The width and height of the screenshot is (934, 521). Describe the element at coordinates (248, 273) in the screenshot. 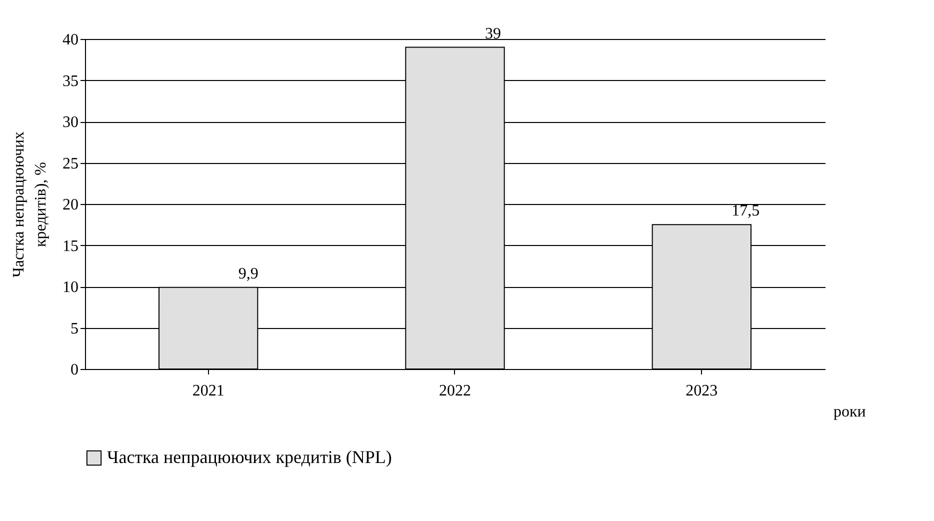

I see `text: 9,9` at that location.